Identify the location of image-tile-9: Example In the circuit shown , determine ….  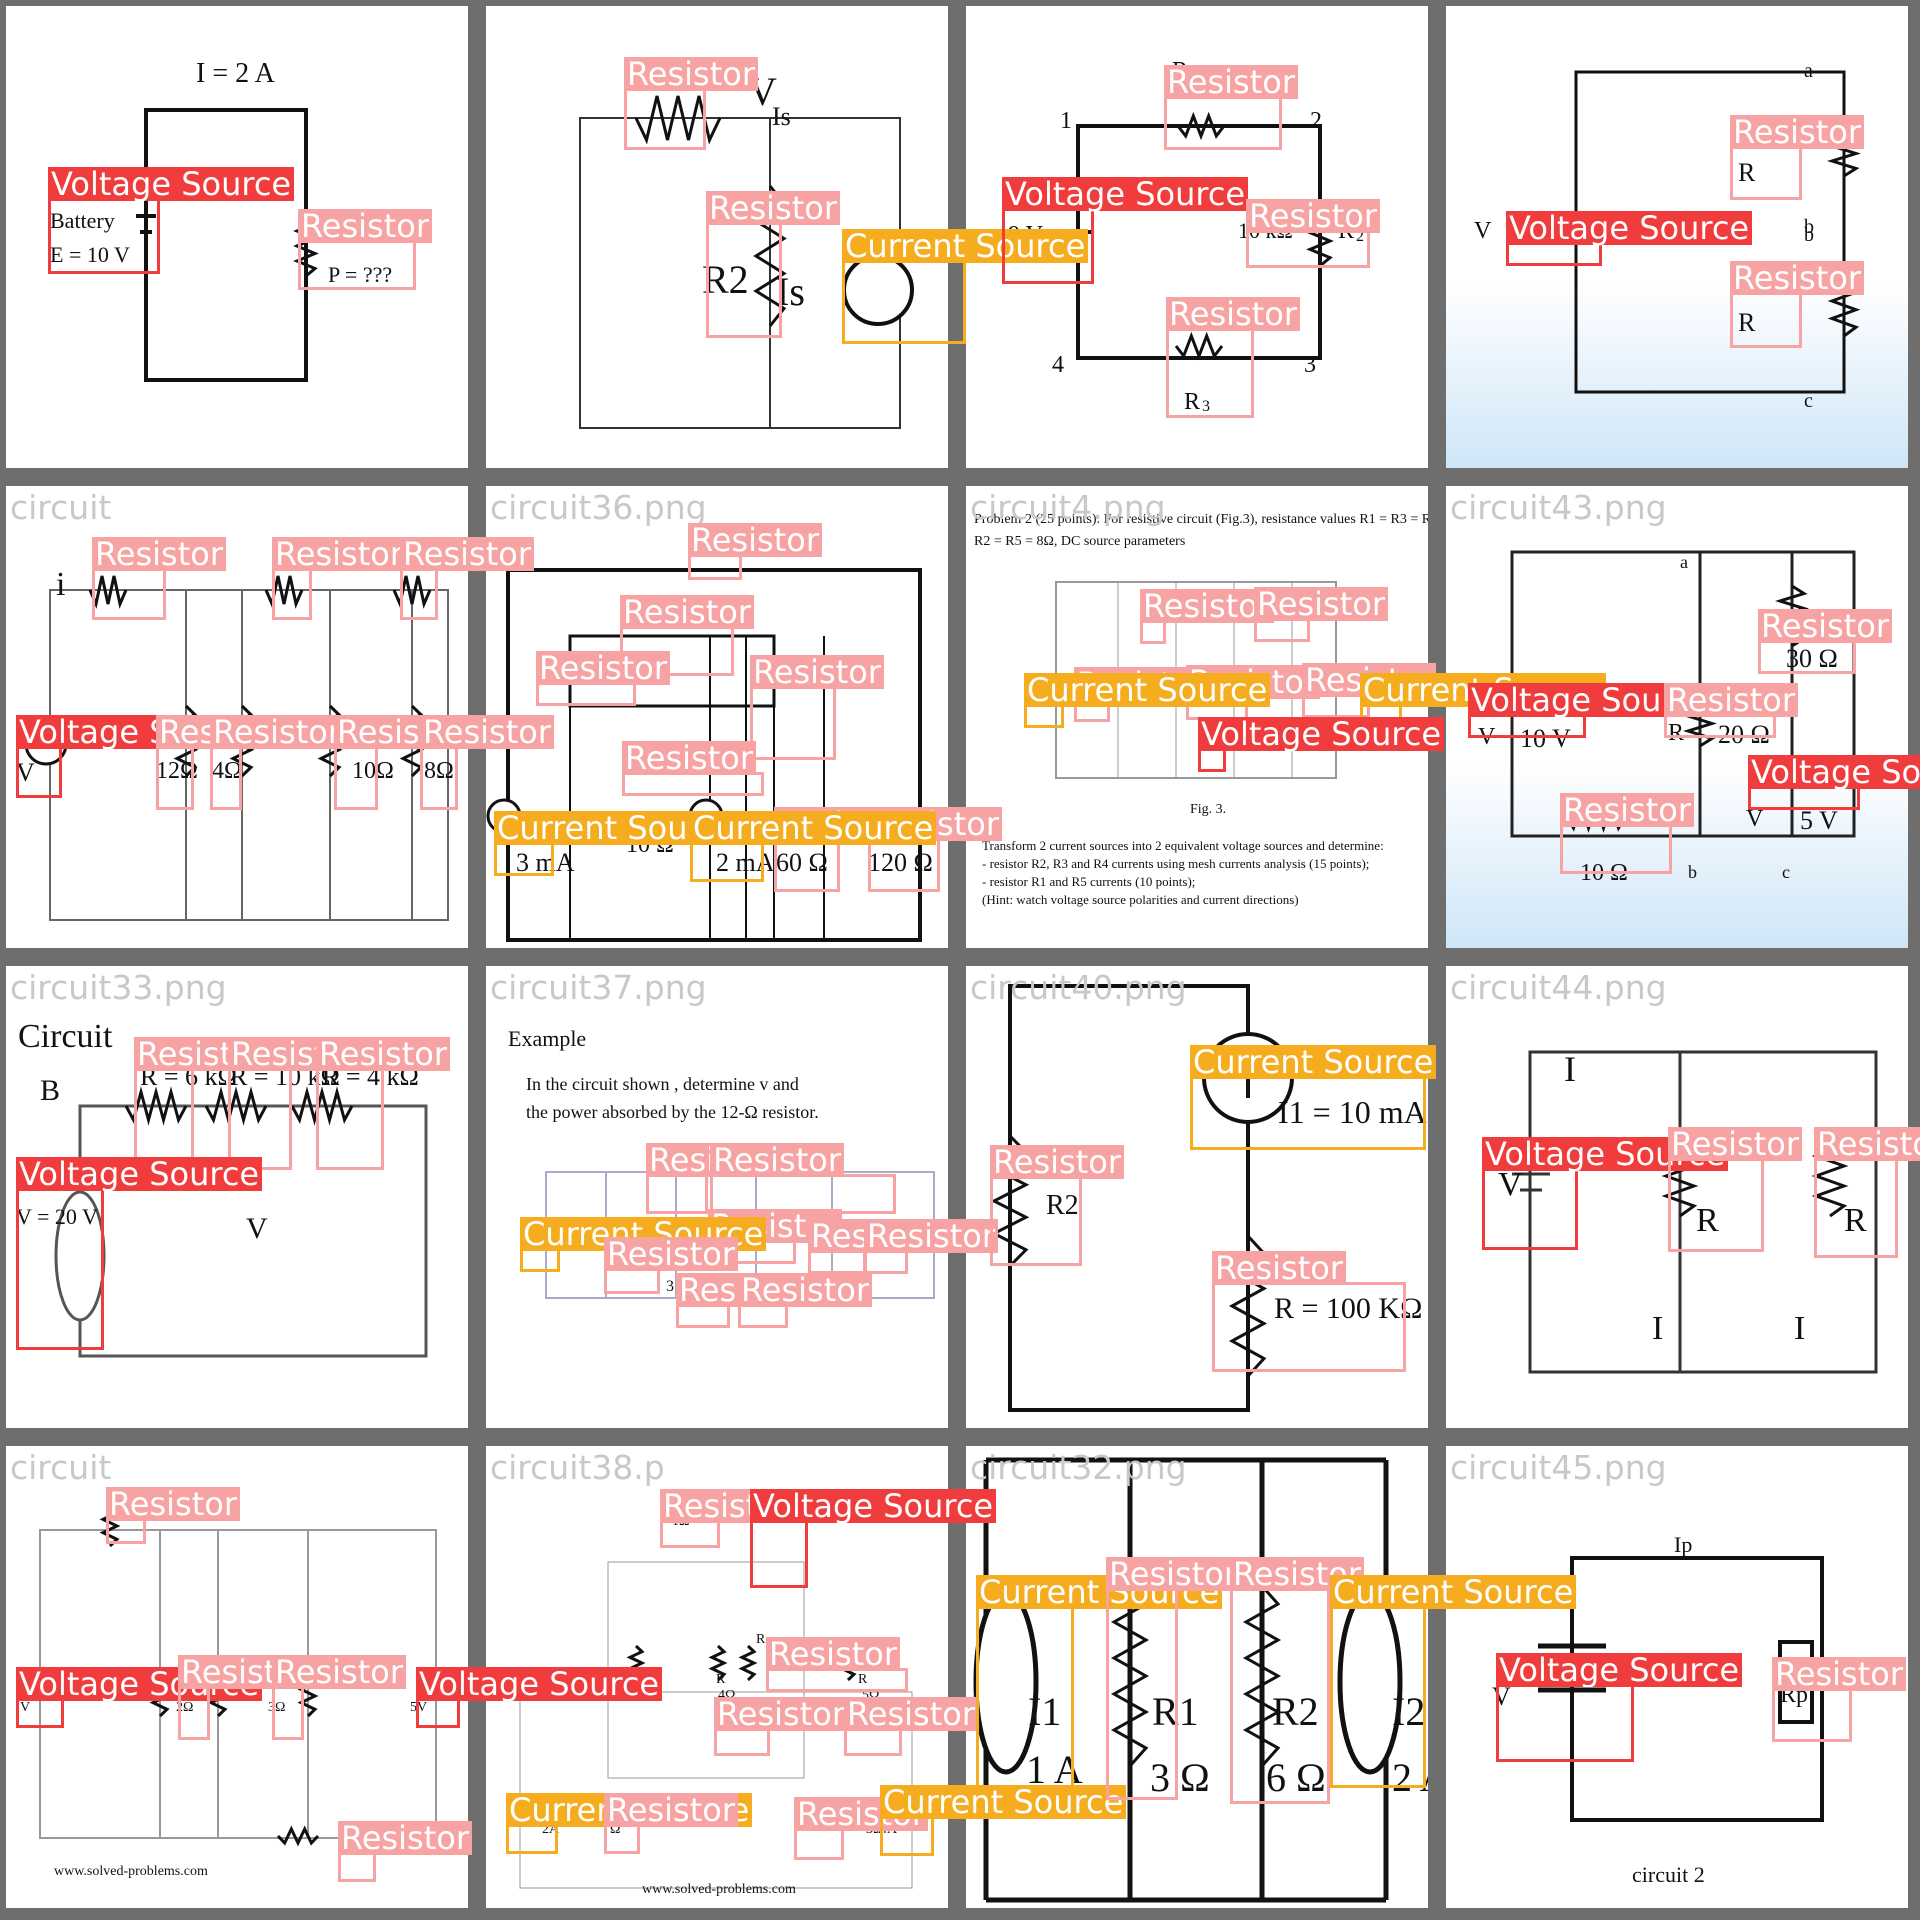
(717, 1197).